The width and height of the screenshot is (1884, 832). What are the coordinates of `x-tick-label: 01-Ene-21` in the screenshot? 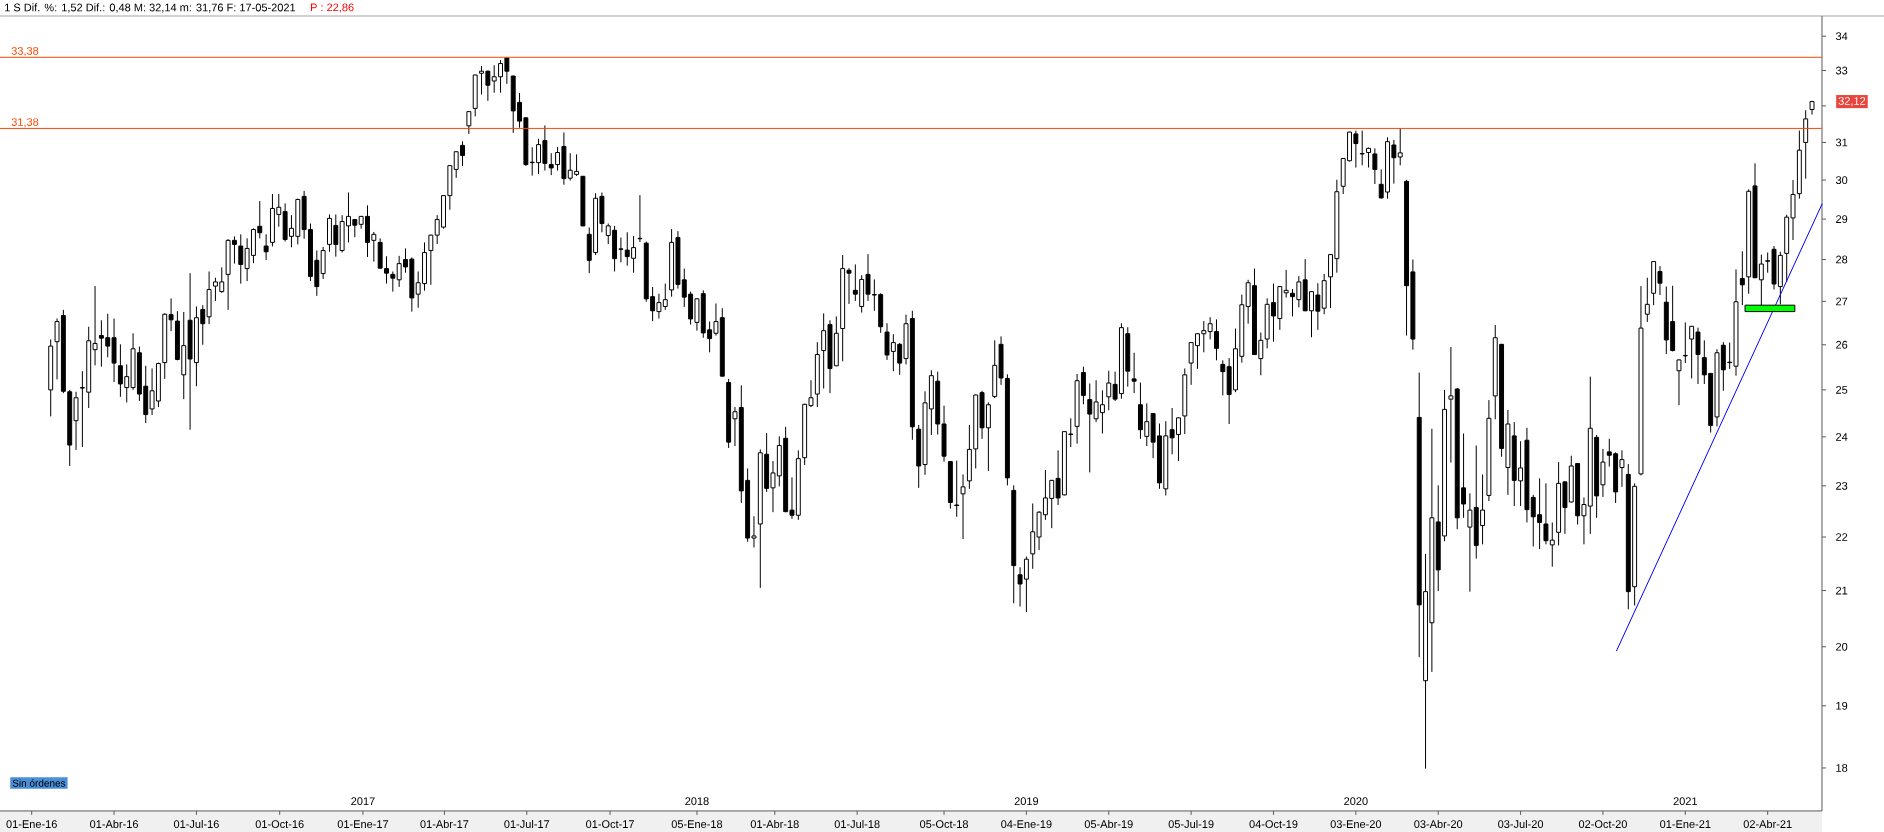 It's located at (1685, 824).